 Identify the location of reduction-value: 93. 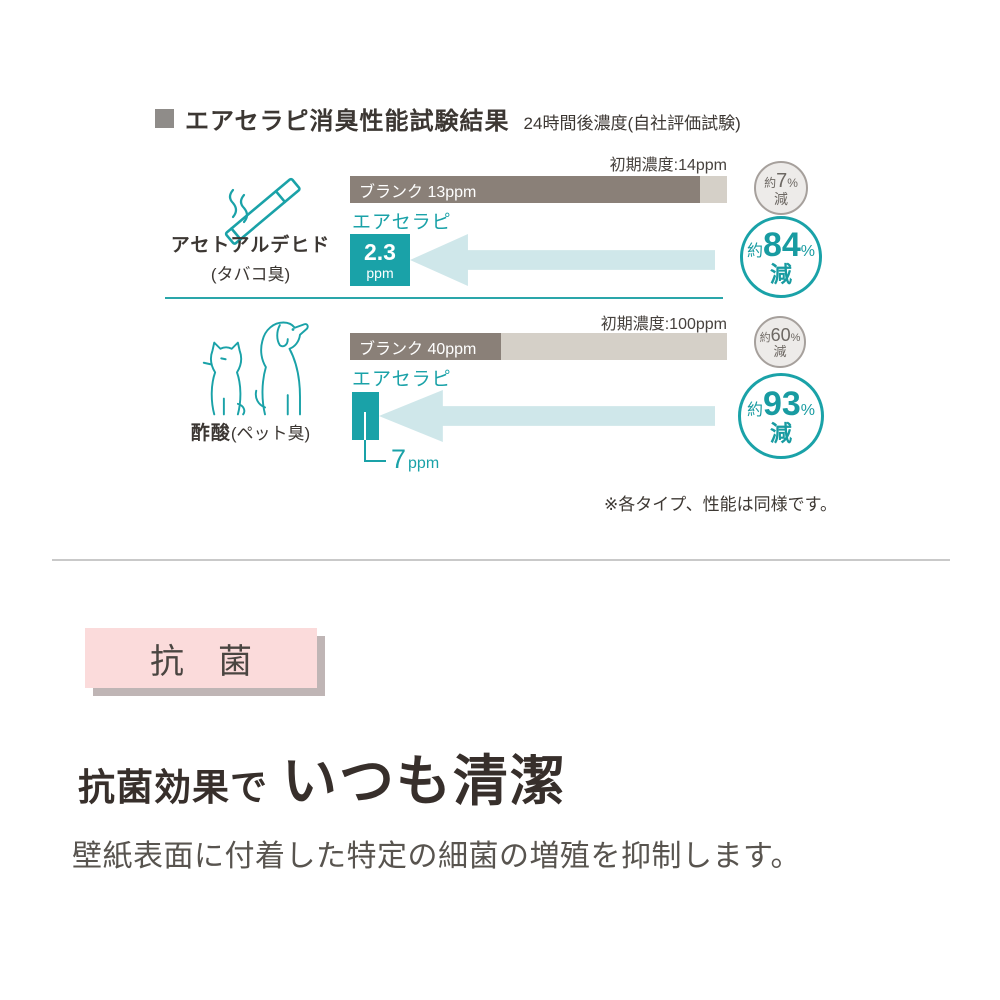
(781, 404).